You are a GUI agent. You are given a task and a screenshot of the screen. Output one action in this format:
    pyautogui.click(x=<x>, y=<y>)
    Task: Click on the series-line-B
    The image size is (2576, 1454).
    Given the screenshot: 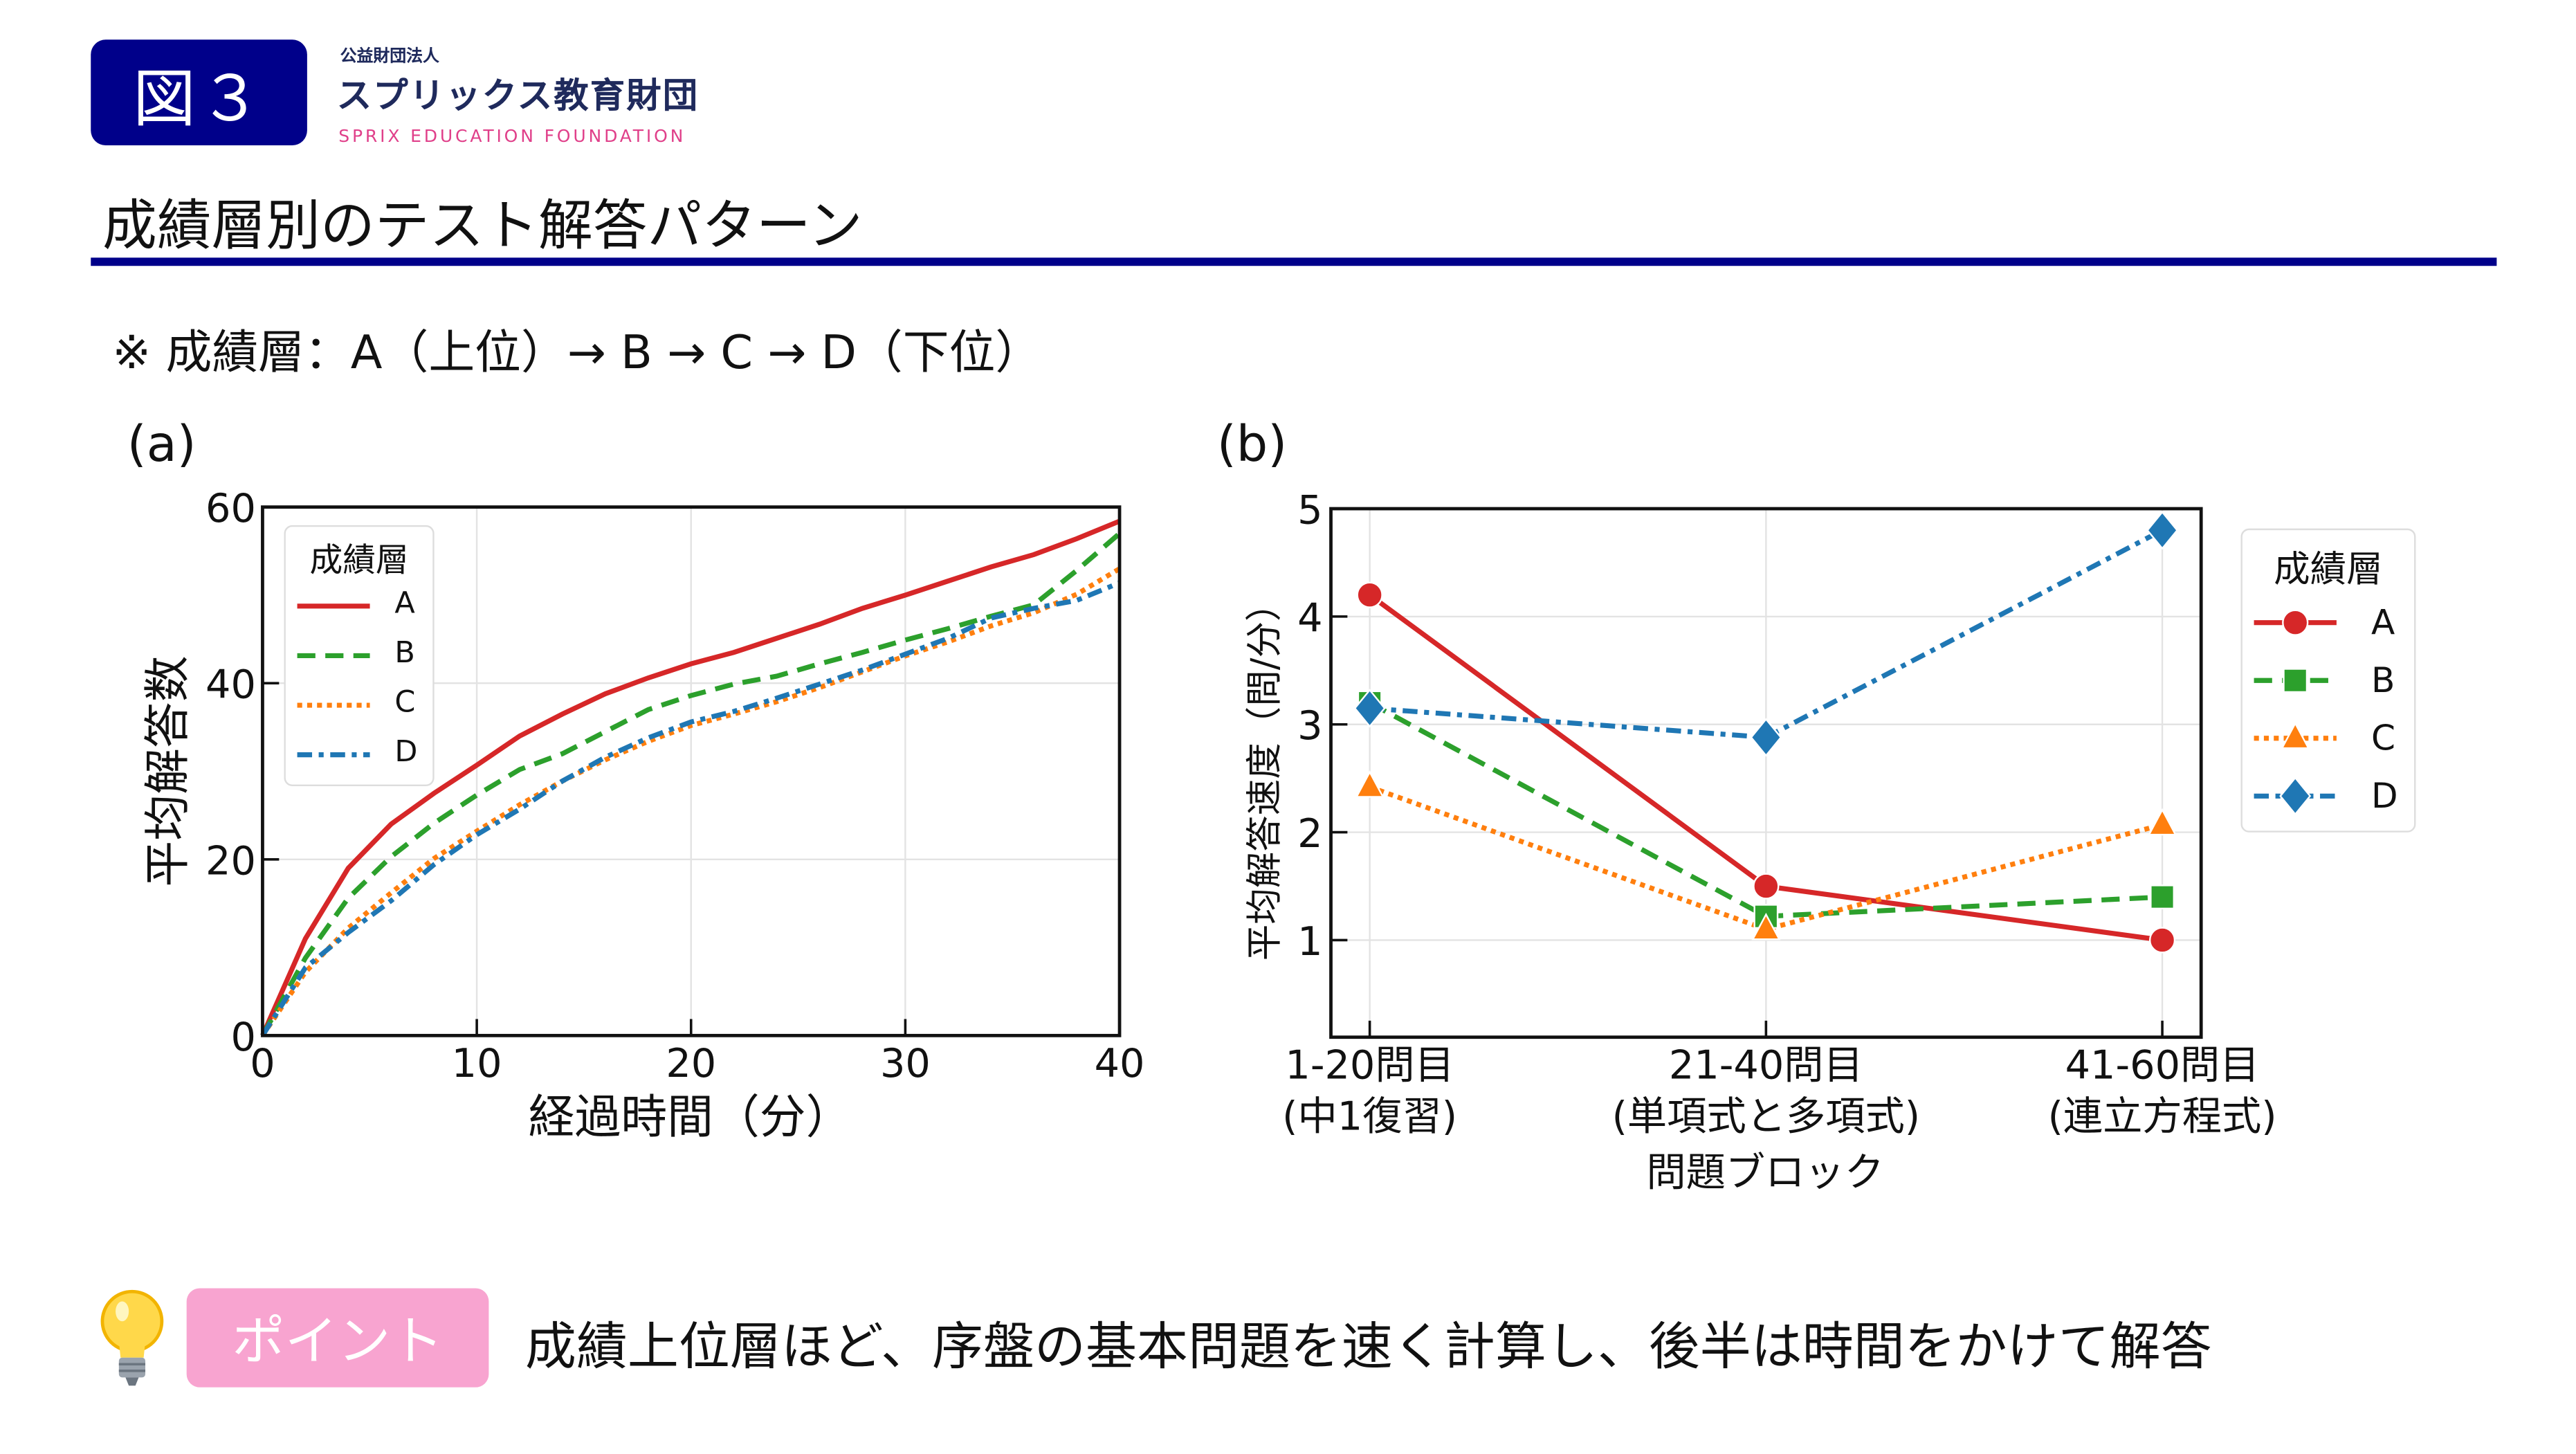 What is the action you would take?
    pyautogui.click(x=691, y=784)
    